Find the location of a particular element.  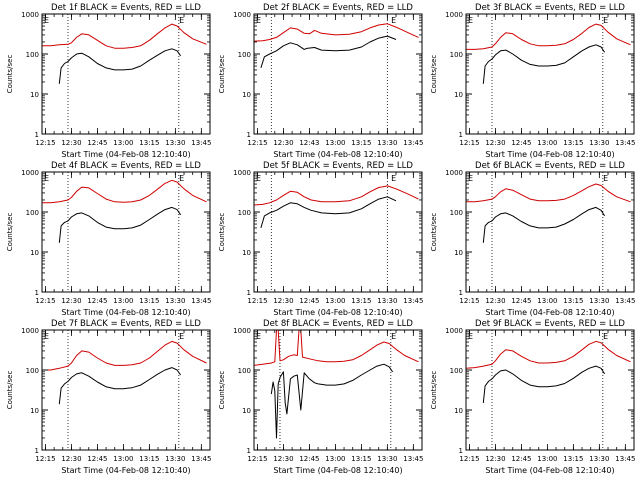

panel-title: Det 3f BLACK = Events, RED = LLD is located at coordinates (550, 8).